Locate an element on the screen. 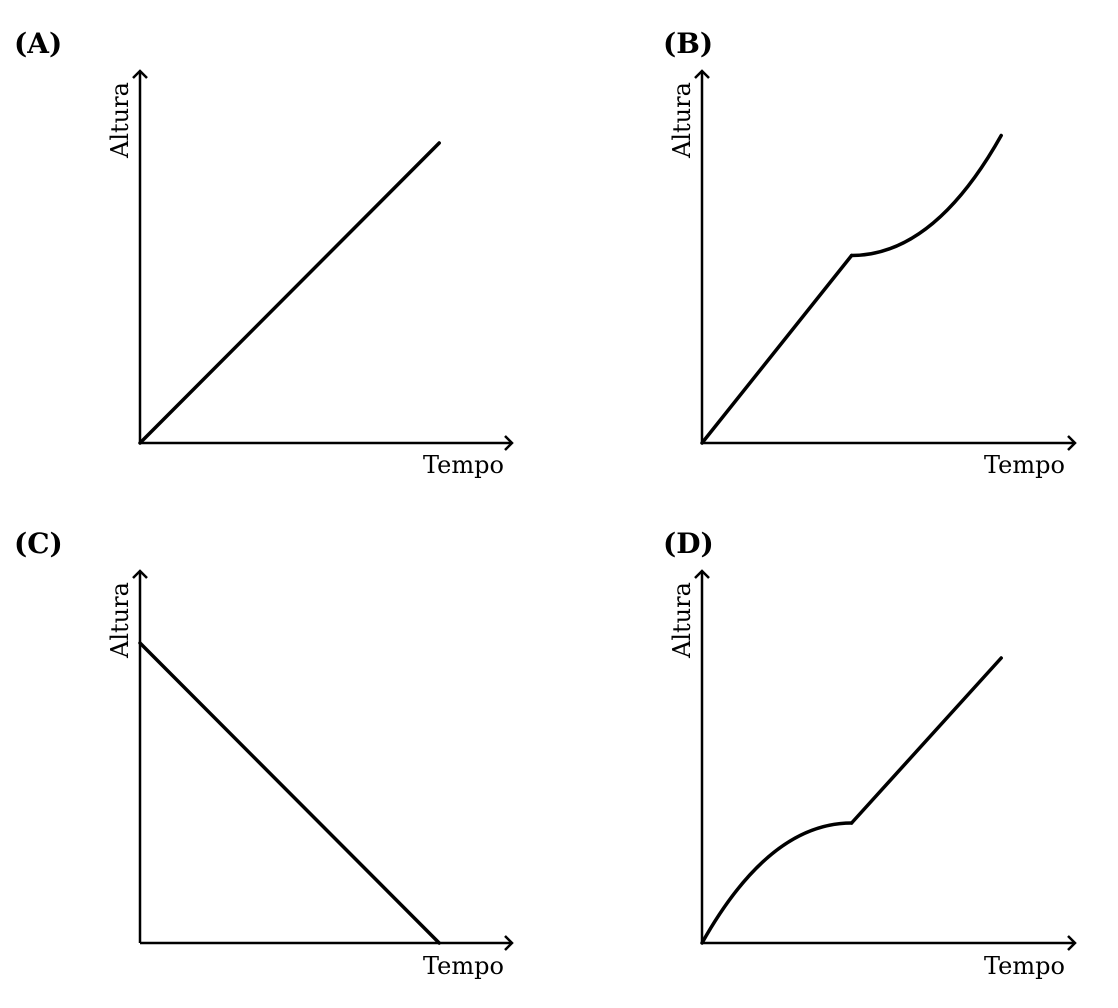 Image resolution: width=1118 pixels, height=1008 pixels. panel-label: (B) is located at coordinates (688, 43).